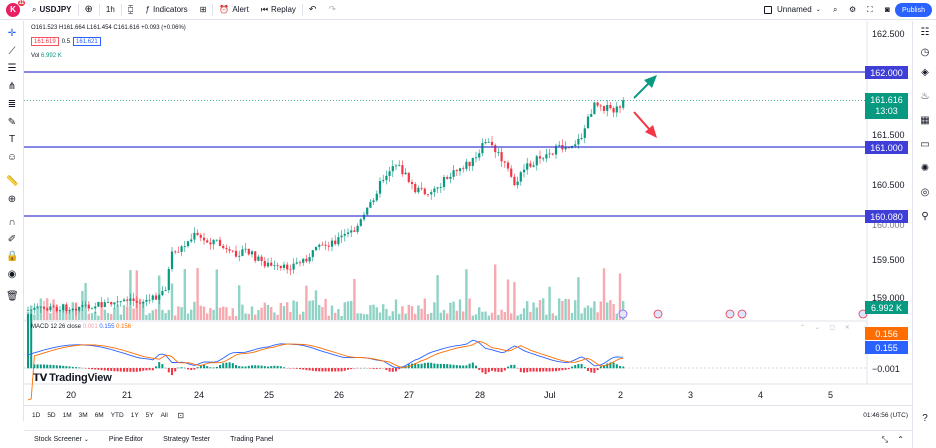 This screenshot has width=936, height=448. What do you see at coordinates (12, 239) in the screenshot?
I see `lock-drawings-icon: ✐` at bounding box center [12, 239].